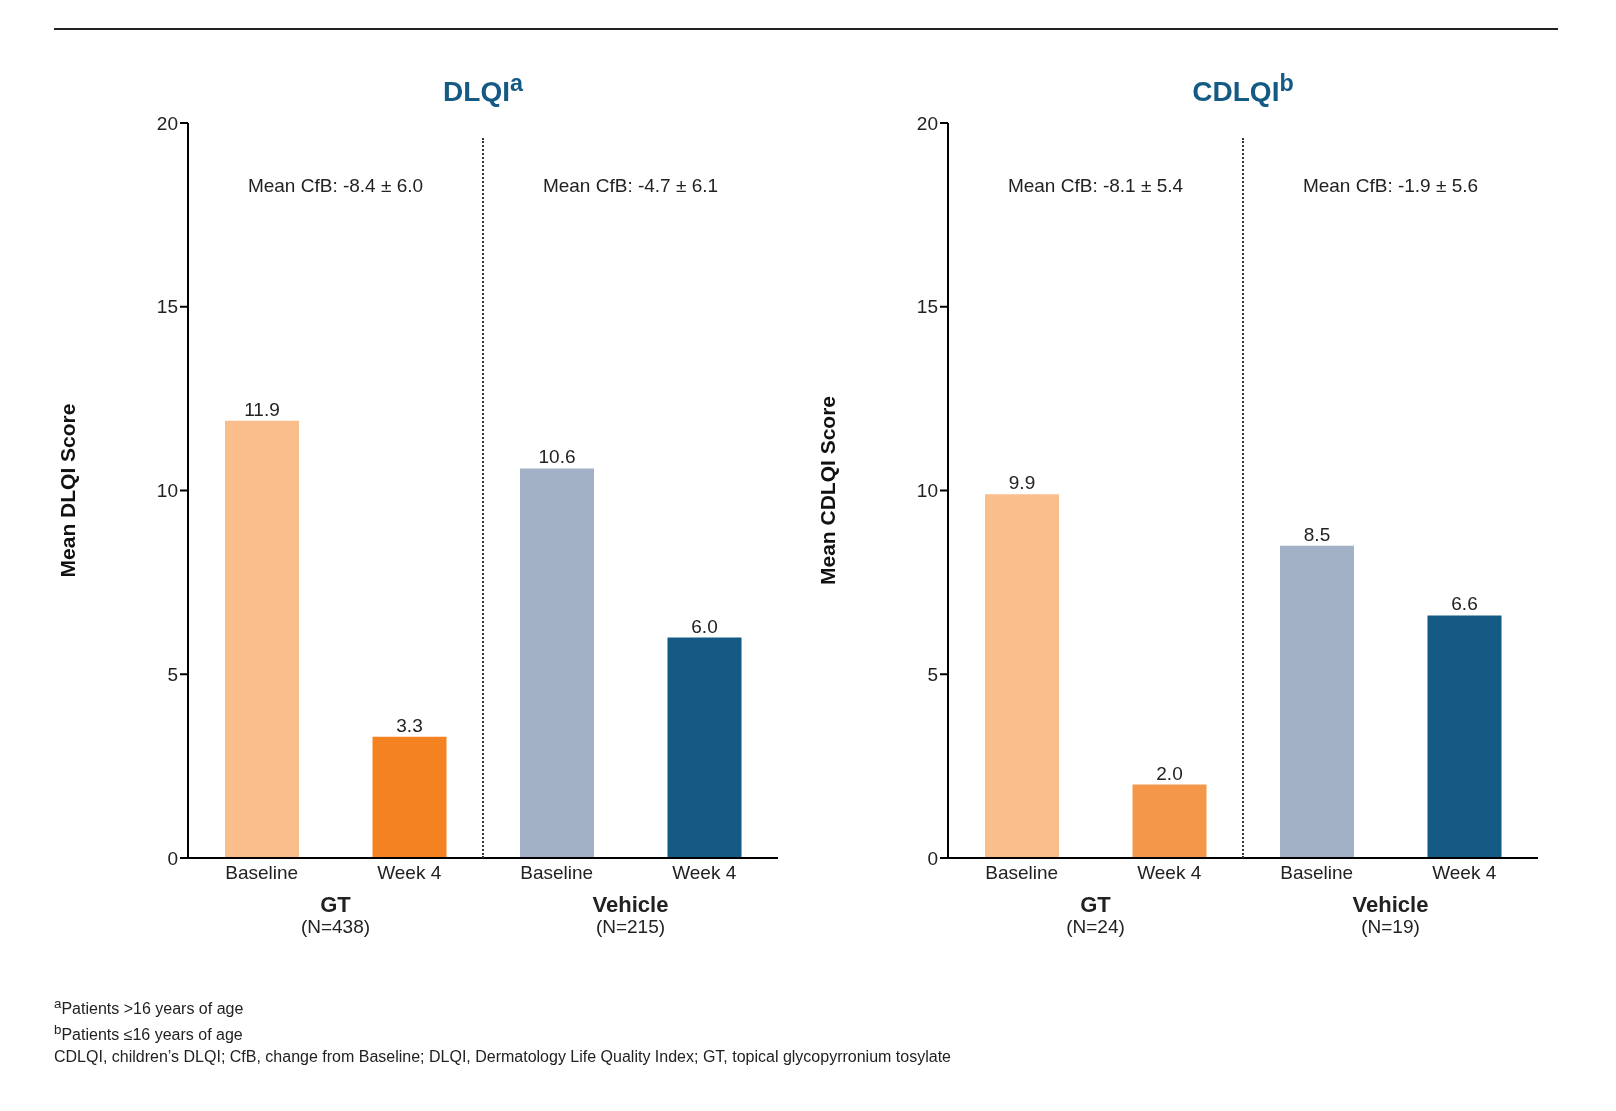 The height and width of the screenshot is (1111, 1616). I want to click on data-label: 9.9, so click(1022, 483).